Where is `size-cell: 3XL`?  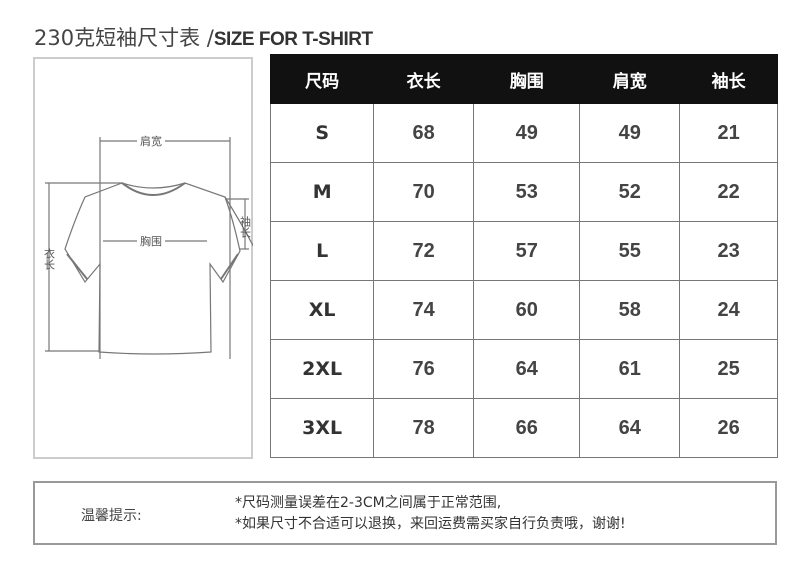 size-cell: 3XL is located at coordinates (322, 428).